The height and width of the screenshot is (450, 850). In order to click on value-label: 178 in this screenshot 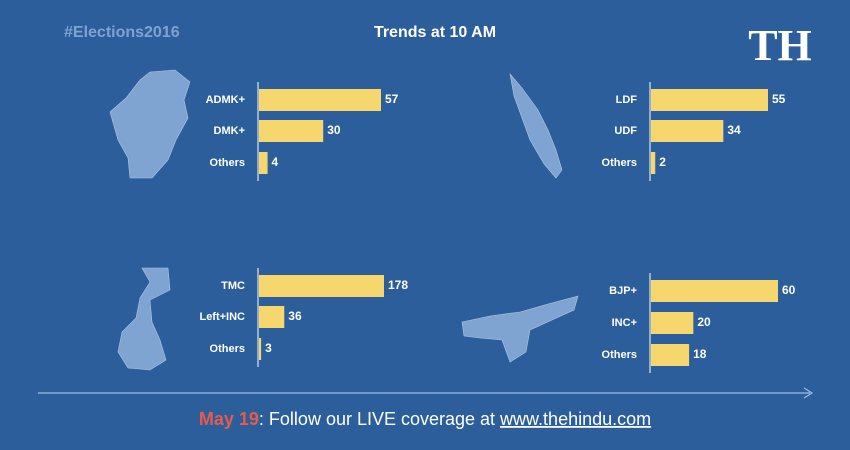, I will do `click(398, 285)`.